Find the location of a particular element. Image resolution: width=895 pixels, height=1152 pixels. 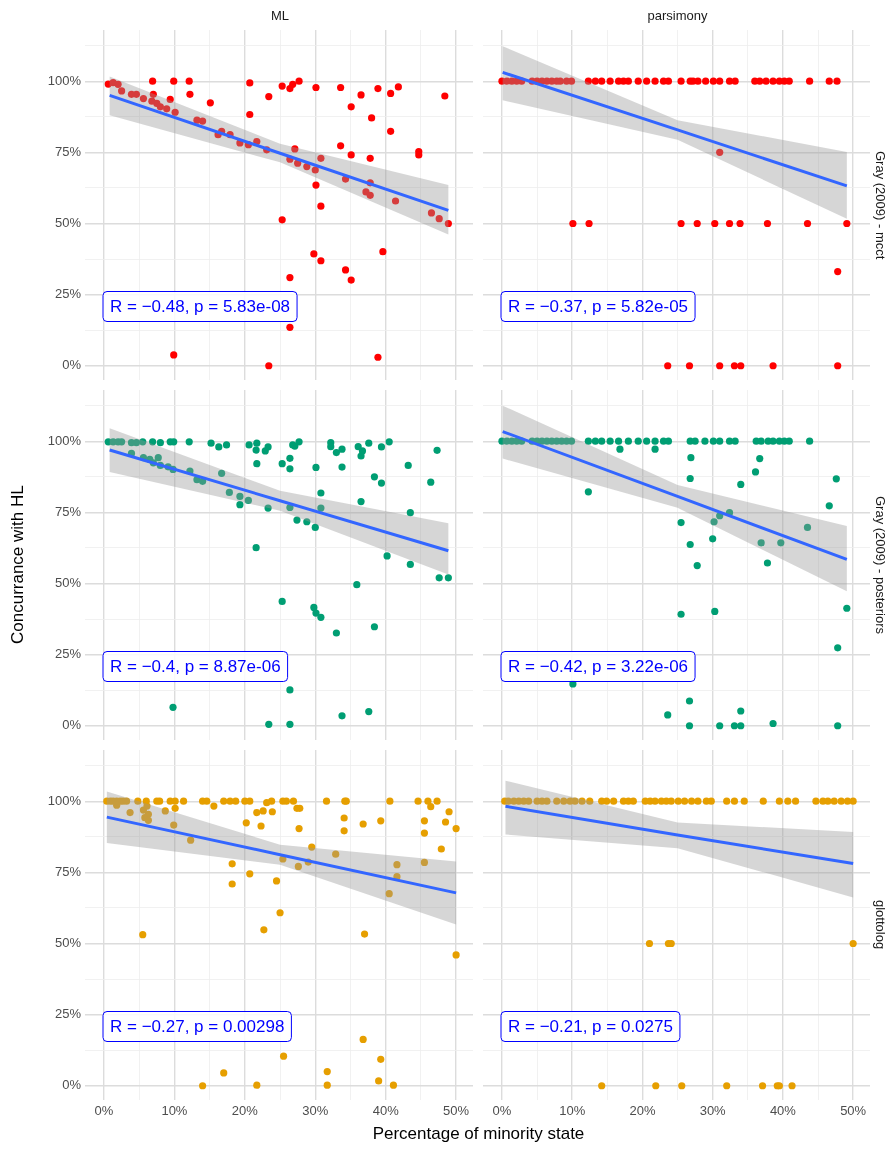

y-axis-title: Concurrance with HL is located at coordinates (18, 565).